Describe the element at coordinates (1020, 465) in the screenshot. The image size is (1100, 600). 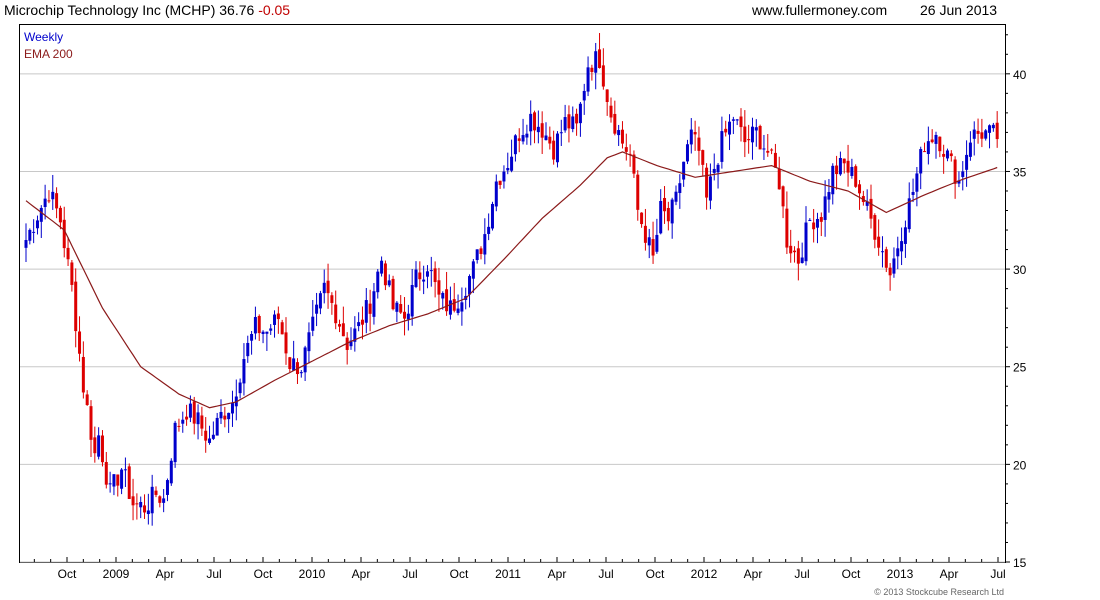
I see `y-tick-20: 20` at that location.